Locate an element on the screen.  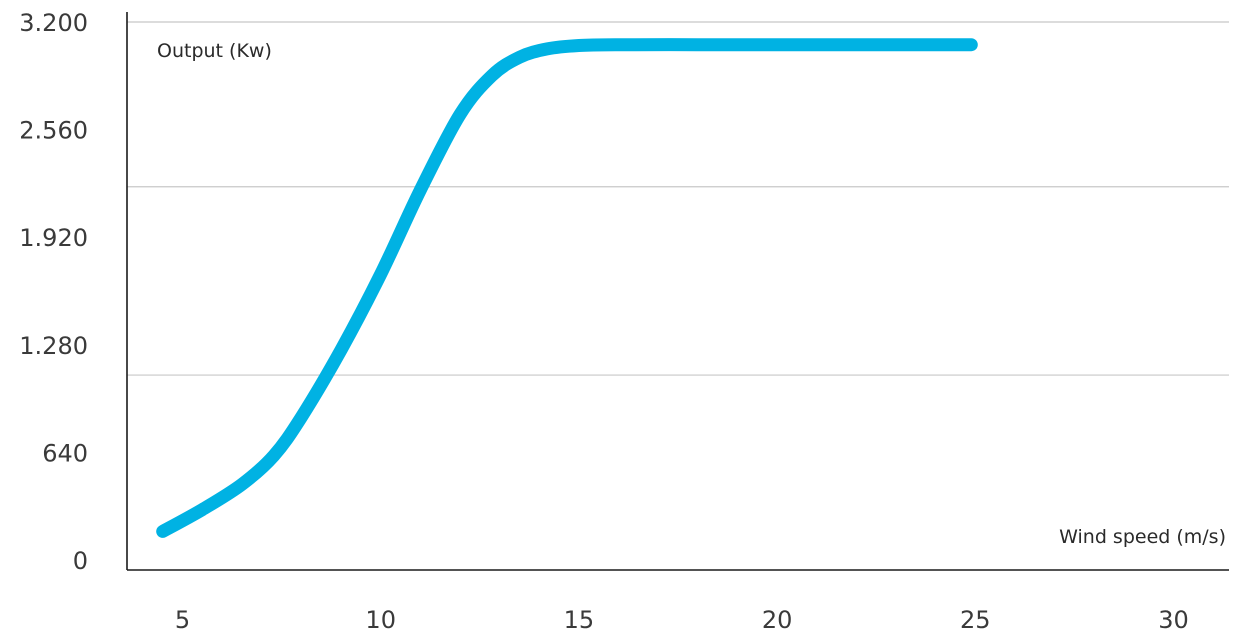
x-tick-label: 5 is located at coordinates (182, 620).